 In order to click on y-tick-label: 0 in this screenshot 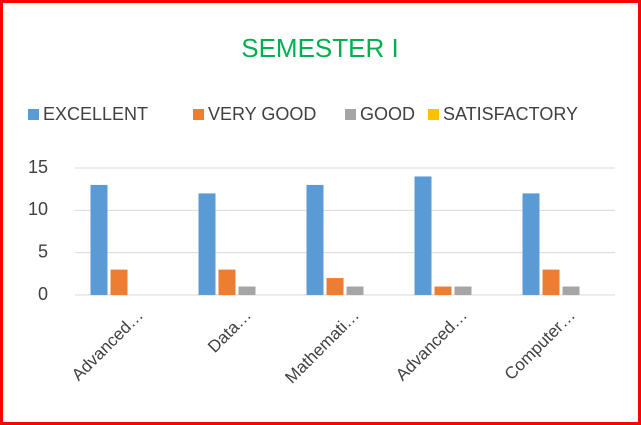, I will do `click(43, 294)`.